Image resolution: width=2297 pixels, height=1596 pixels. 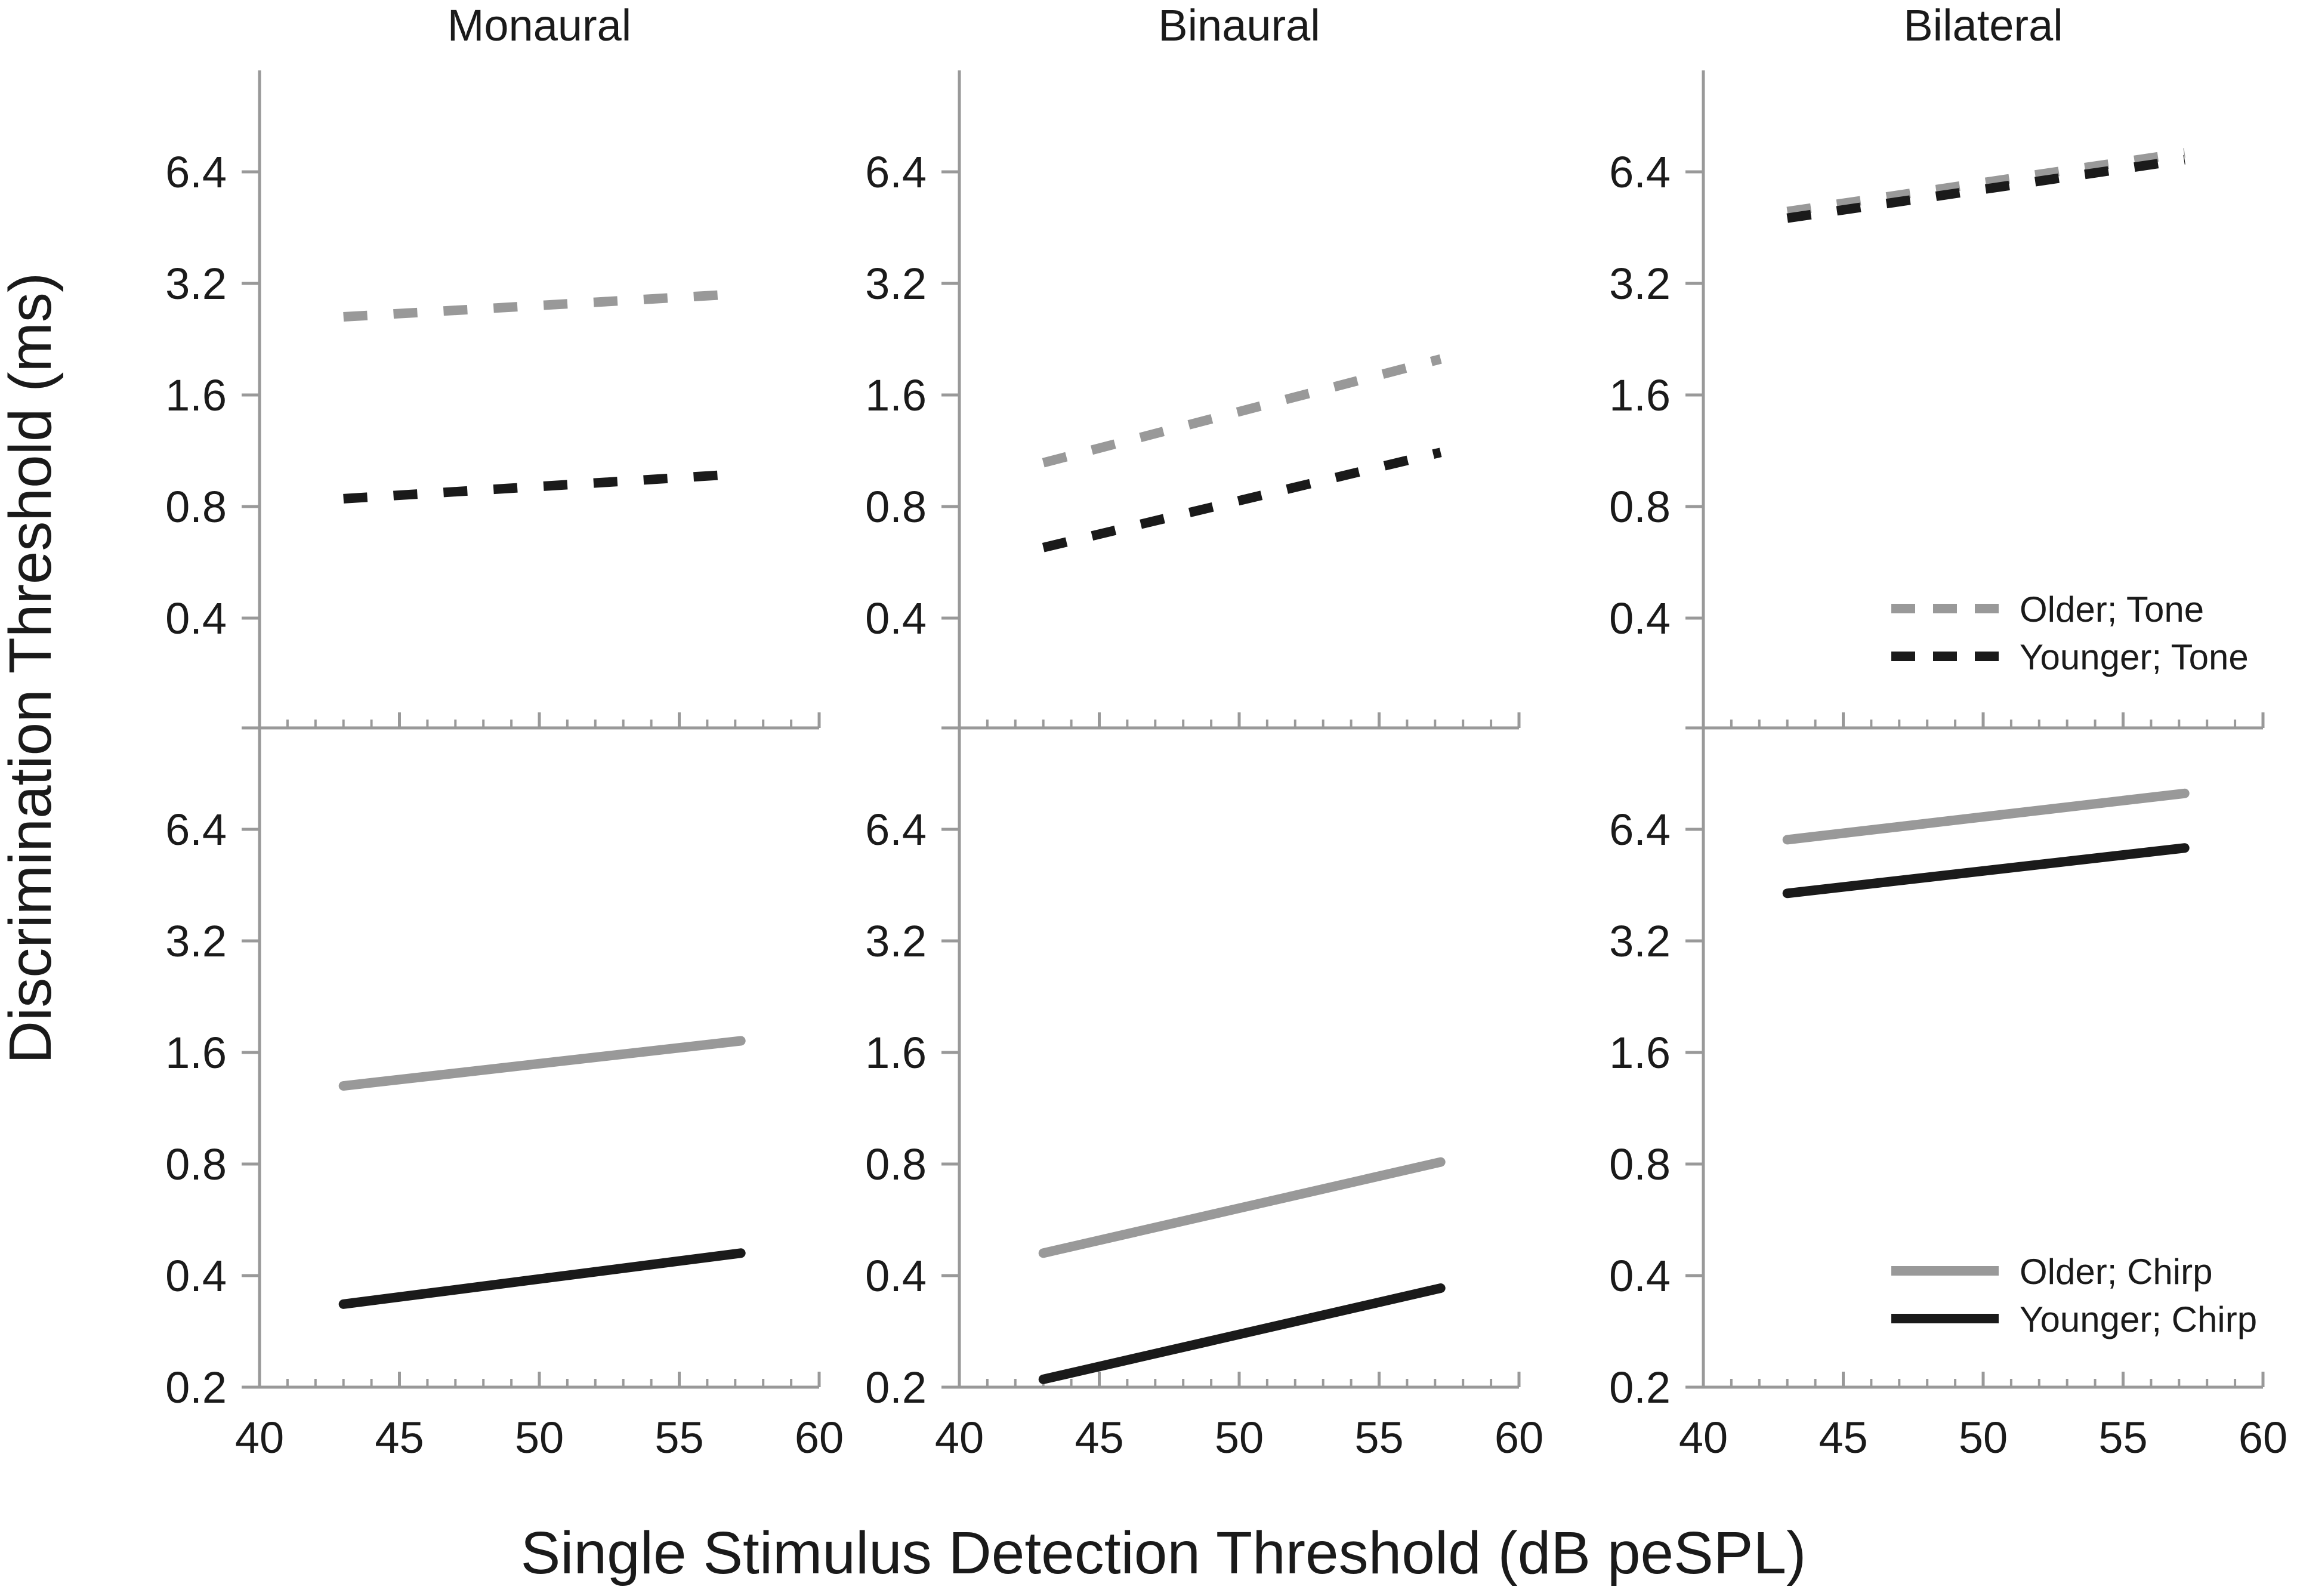 I want to click on panel-bottom-monaural: 0.2 0.4 0.8 1.6 3.2 6.4 40 45 50 55 60, so click(x=504, y=1095).